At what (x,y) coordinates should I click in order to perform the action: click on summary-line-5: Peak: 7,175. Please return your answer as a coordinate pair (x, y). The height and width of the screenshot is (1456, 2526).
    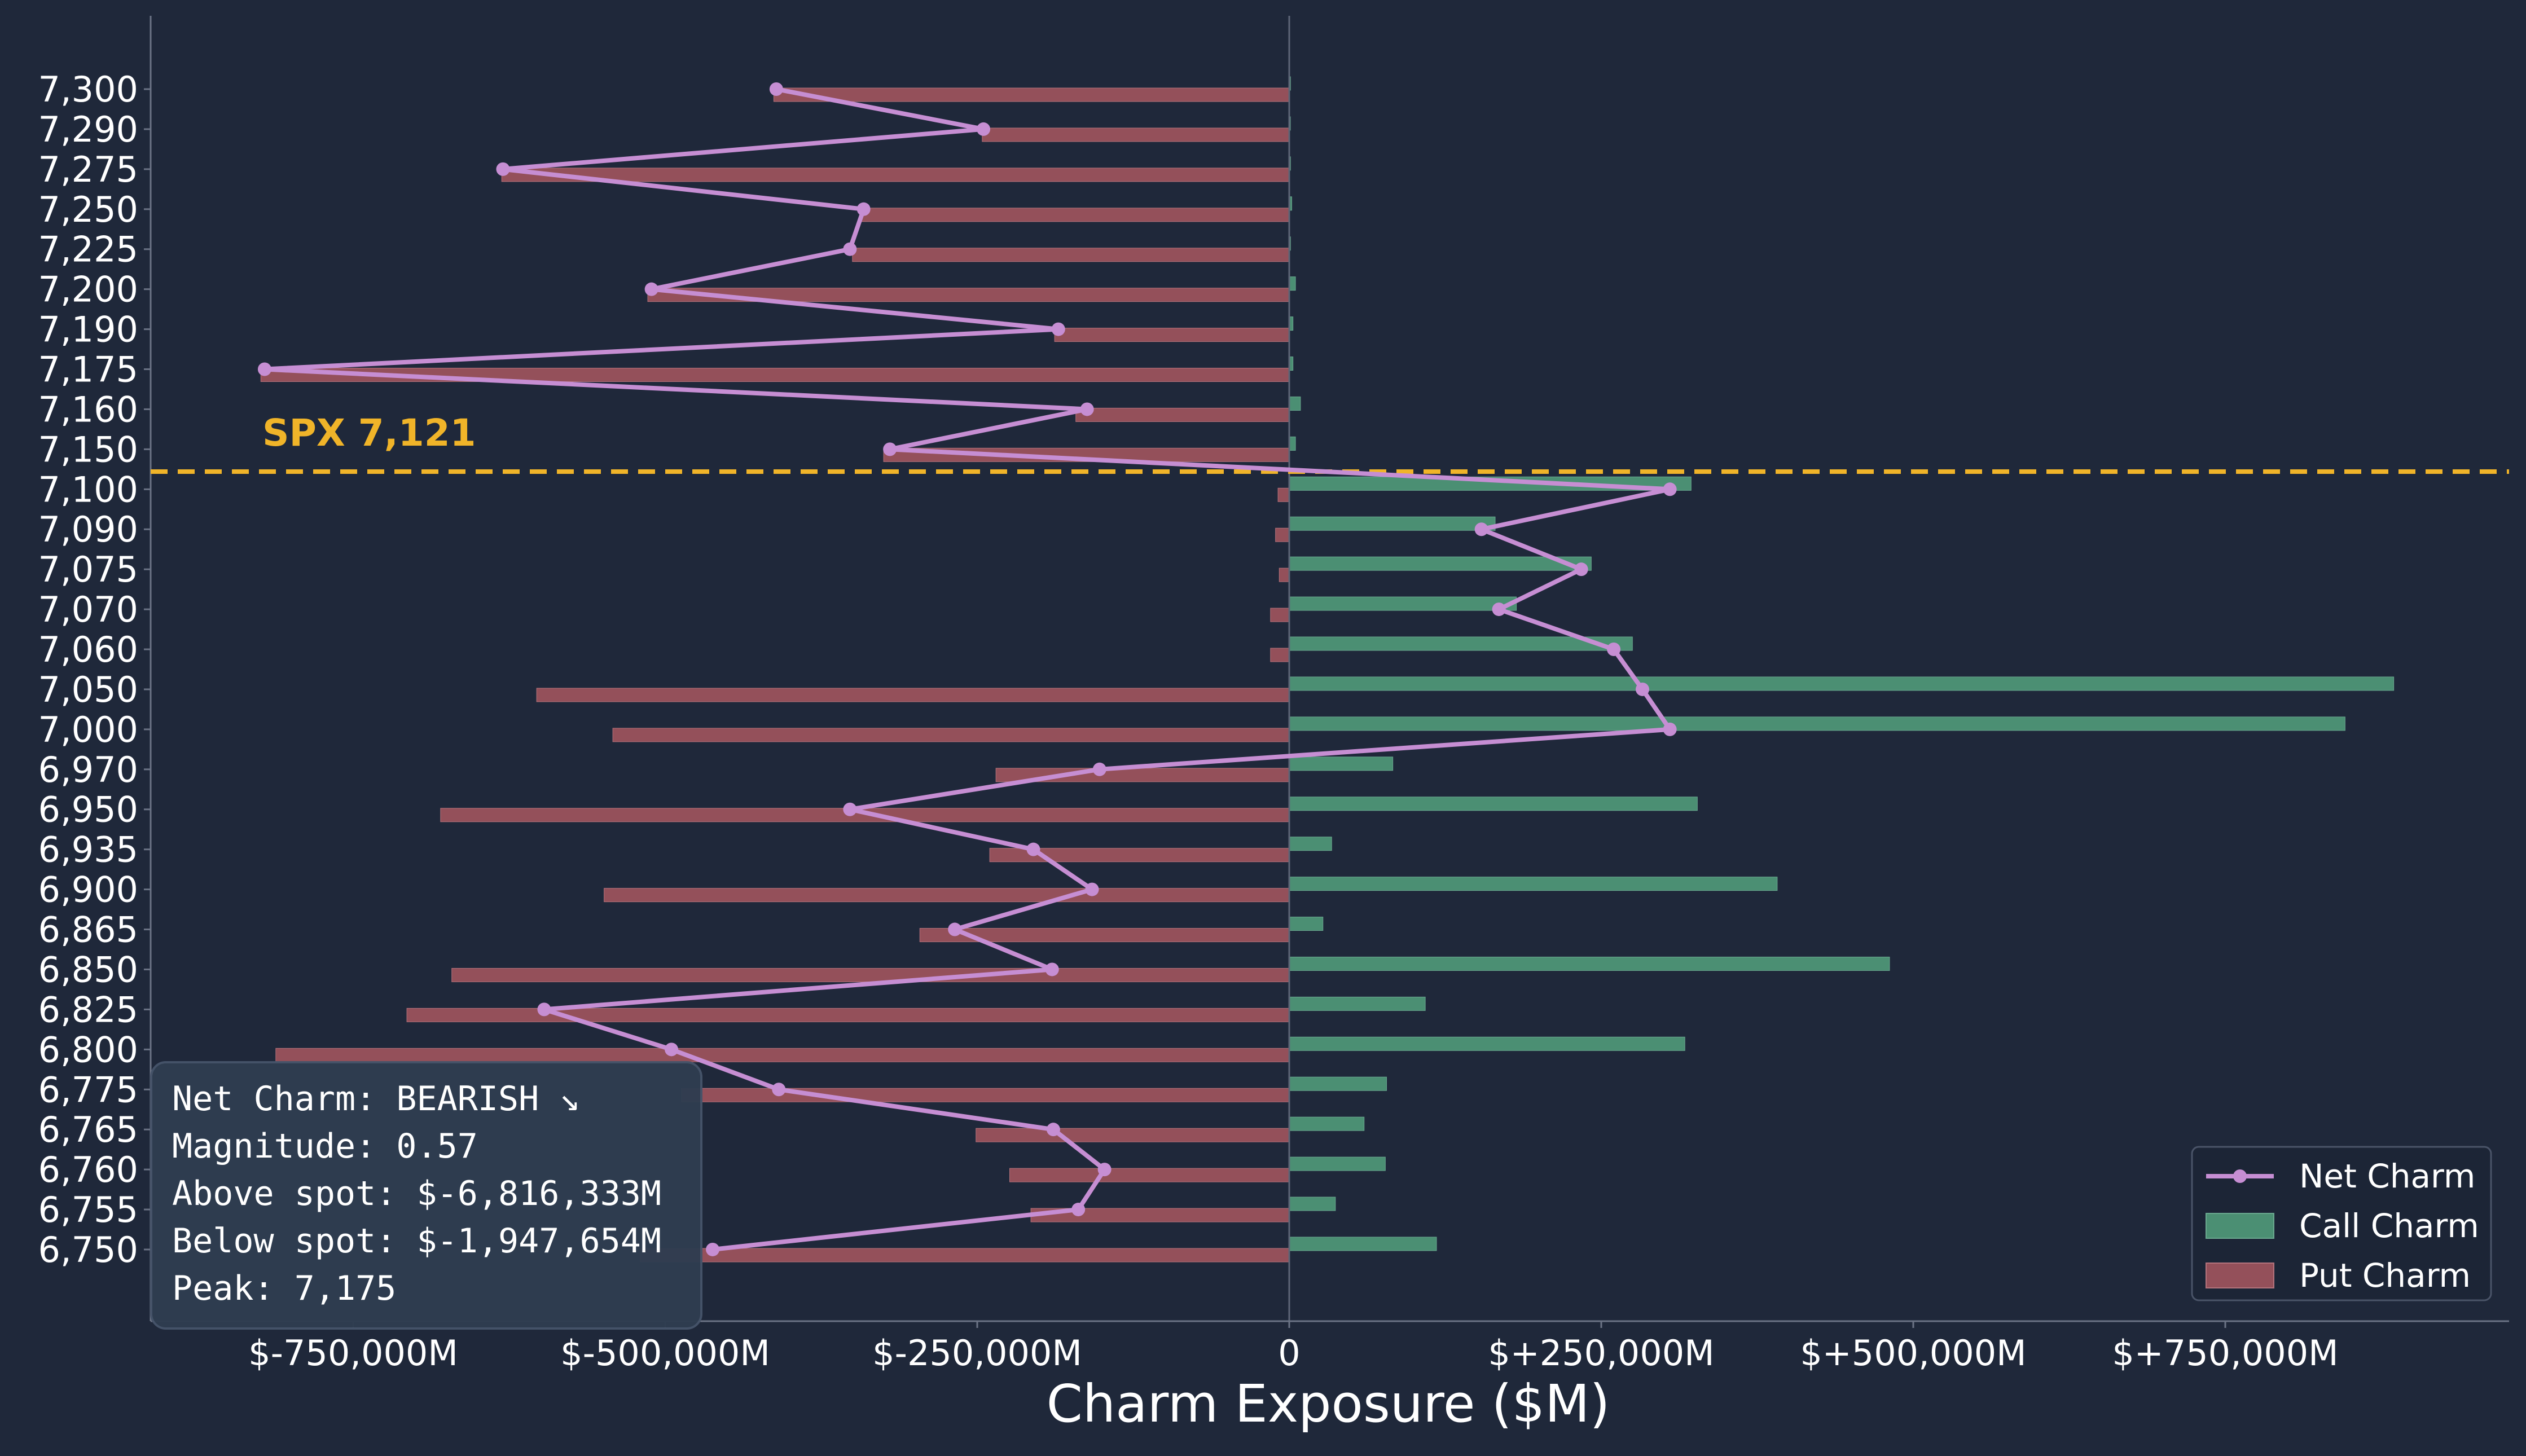
    Looking at the image, I should click on (284, 1288).